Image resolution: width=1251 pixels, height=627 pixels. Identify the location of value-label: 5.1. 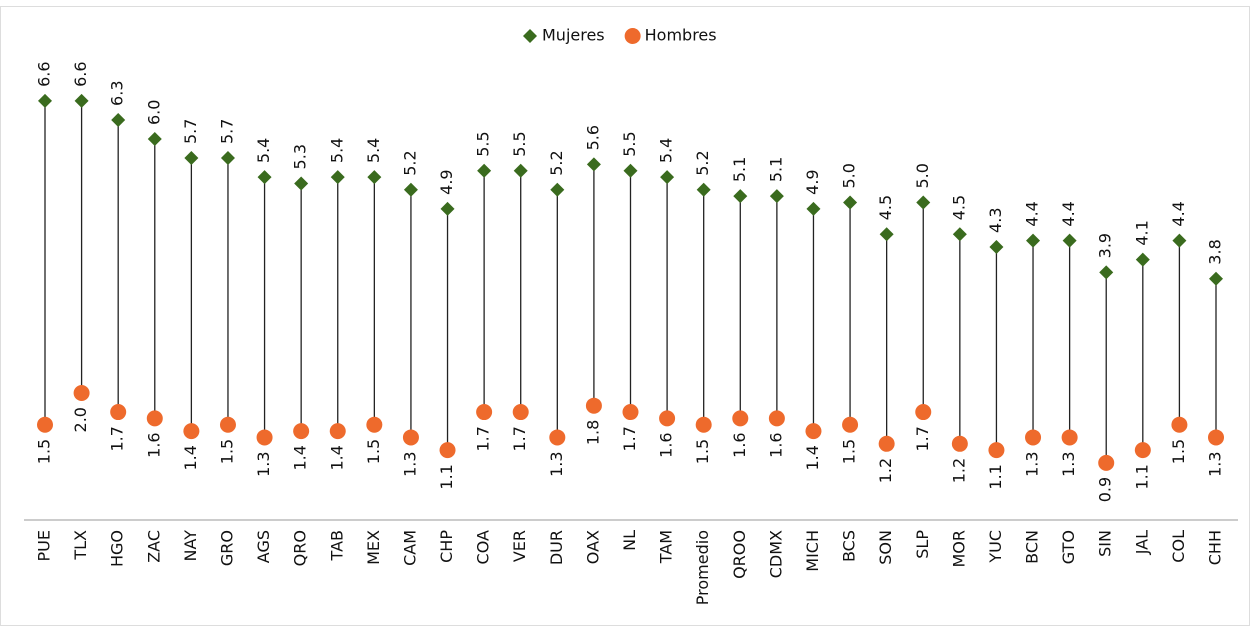
(739, 169).